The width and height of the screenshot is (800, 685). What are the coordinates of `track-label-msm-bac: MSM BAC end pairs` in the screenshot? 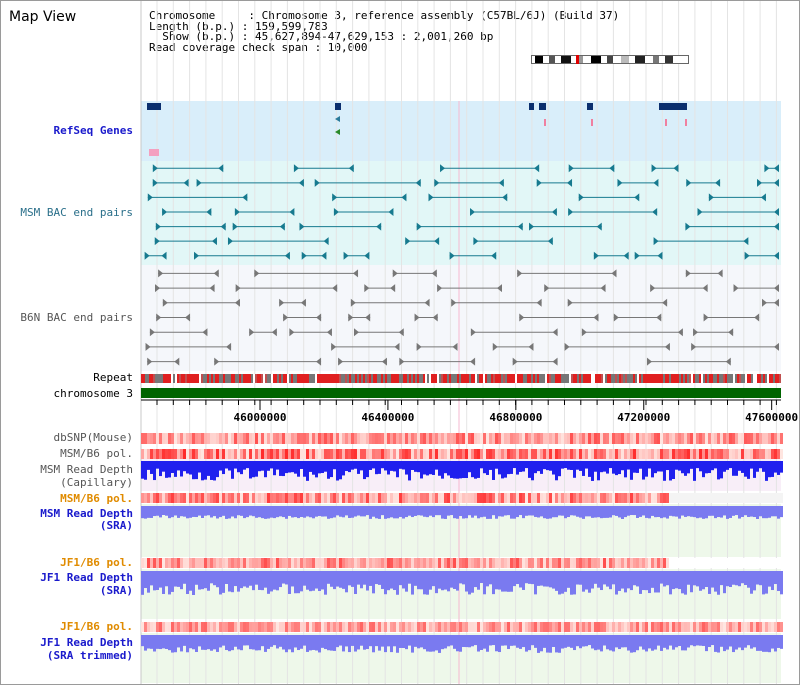 It's located at (76, 212).